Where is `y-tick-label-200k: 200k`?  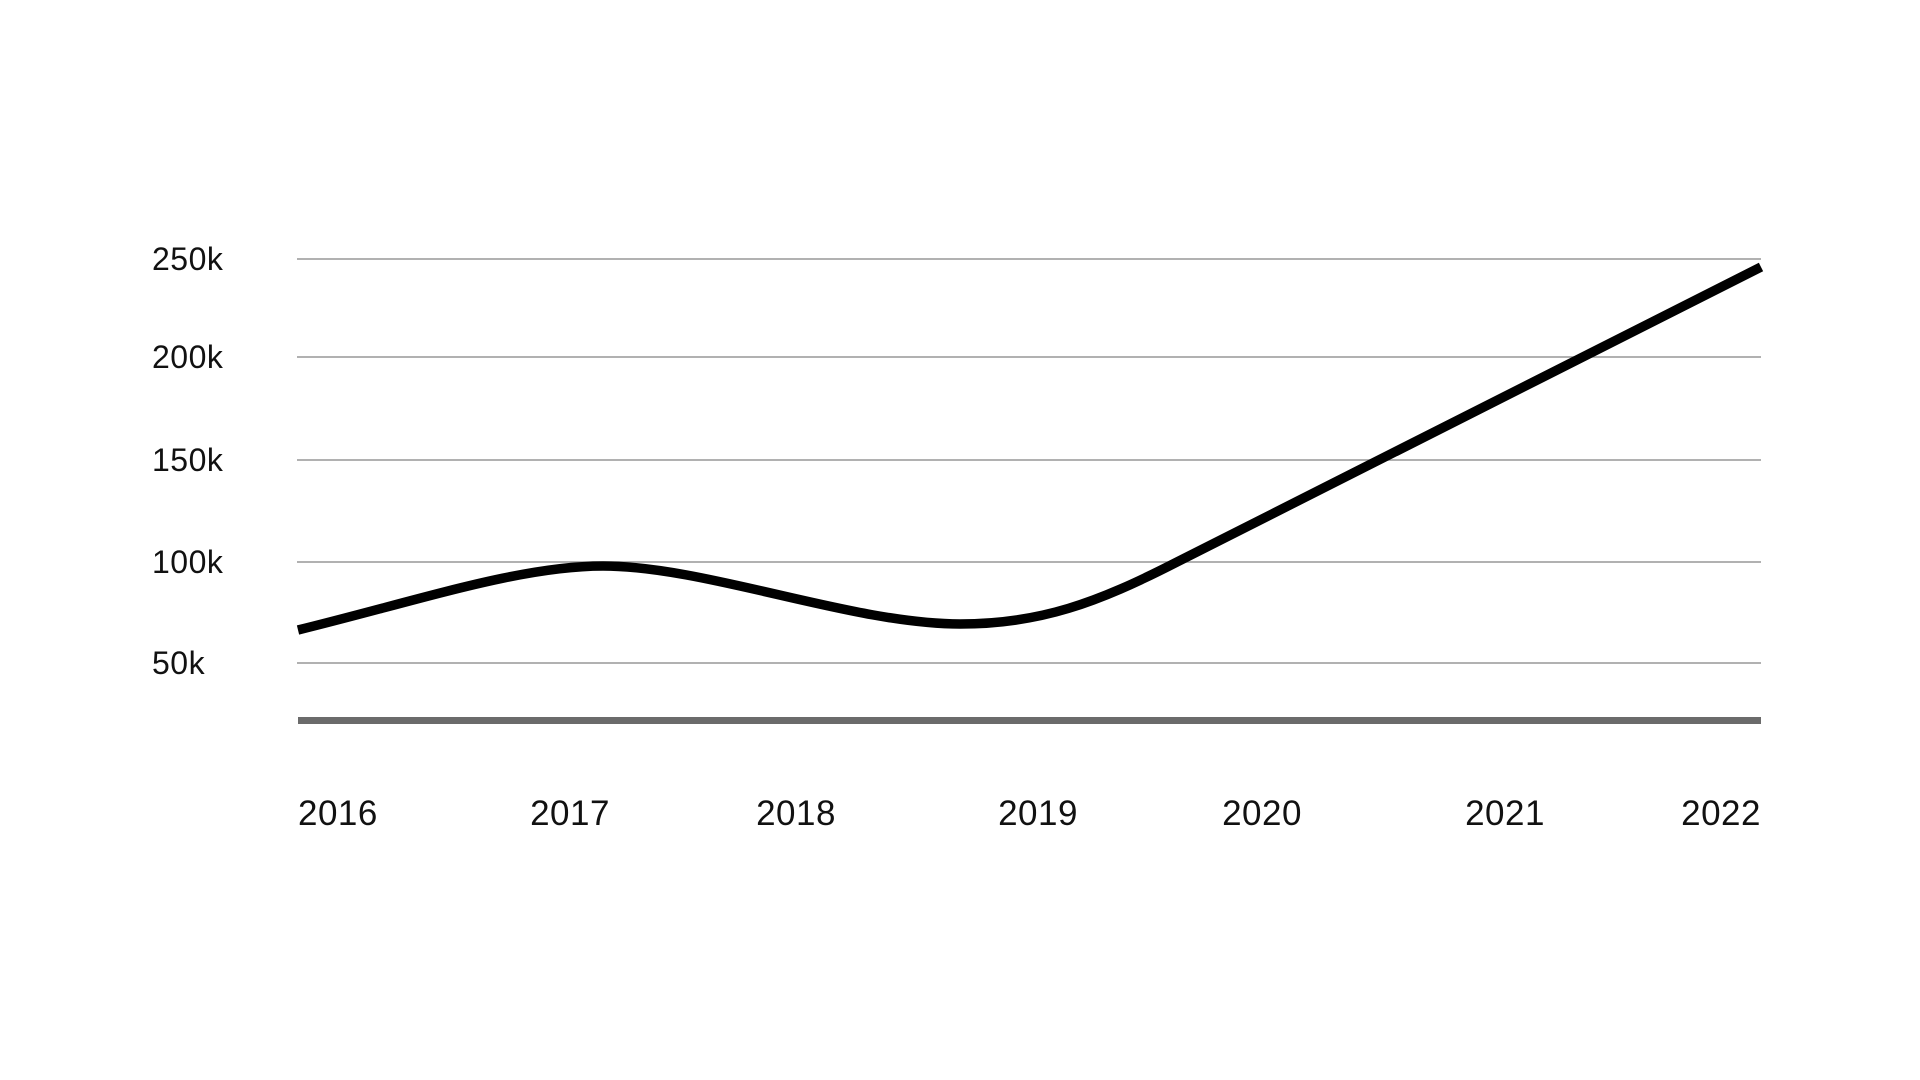 y-tick-label-200k: 200k is located at coordinates (188, 357).